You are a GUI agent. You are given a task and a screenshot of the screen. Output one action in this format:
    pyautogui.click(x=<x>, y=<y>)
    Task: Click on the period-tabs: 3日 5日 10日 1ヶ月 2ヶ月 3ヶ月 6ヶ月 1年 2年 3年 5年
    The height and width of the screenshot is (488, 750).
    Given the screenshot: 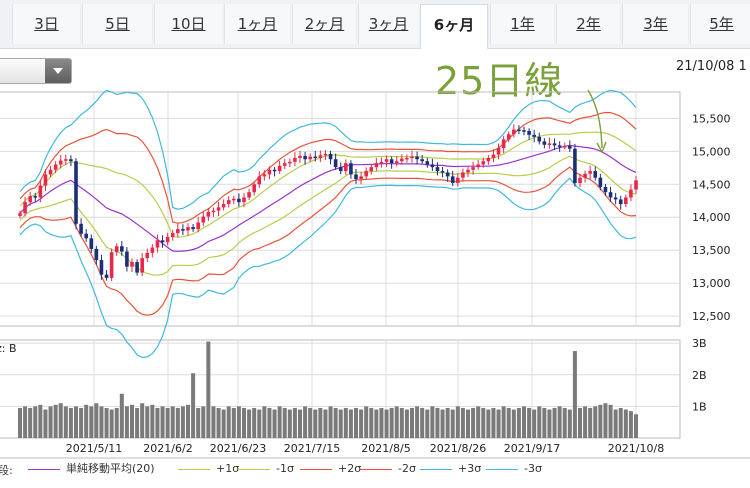 What is the action you would take?
    pyautogui.click(x=375, y=24)
    